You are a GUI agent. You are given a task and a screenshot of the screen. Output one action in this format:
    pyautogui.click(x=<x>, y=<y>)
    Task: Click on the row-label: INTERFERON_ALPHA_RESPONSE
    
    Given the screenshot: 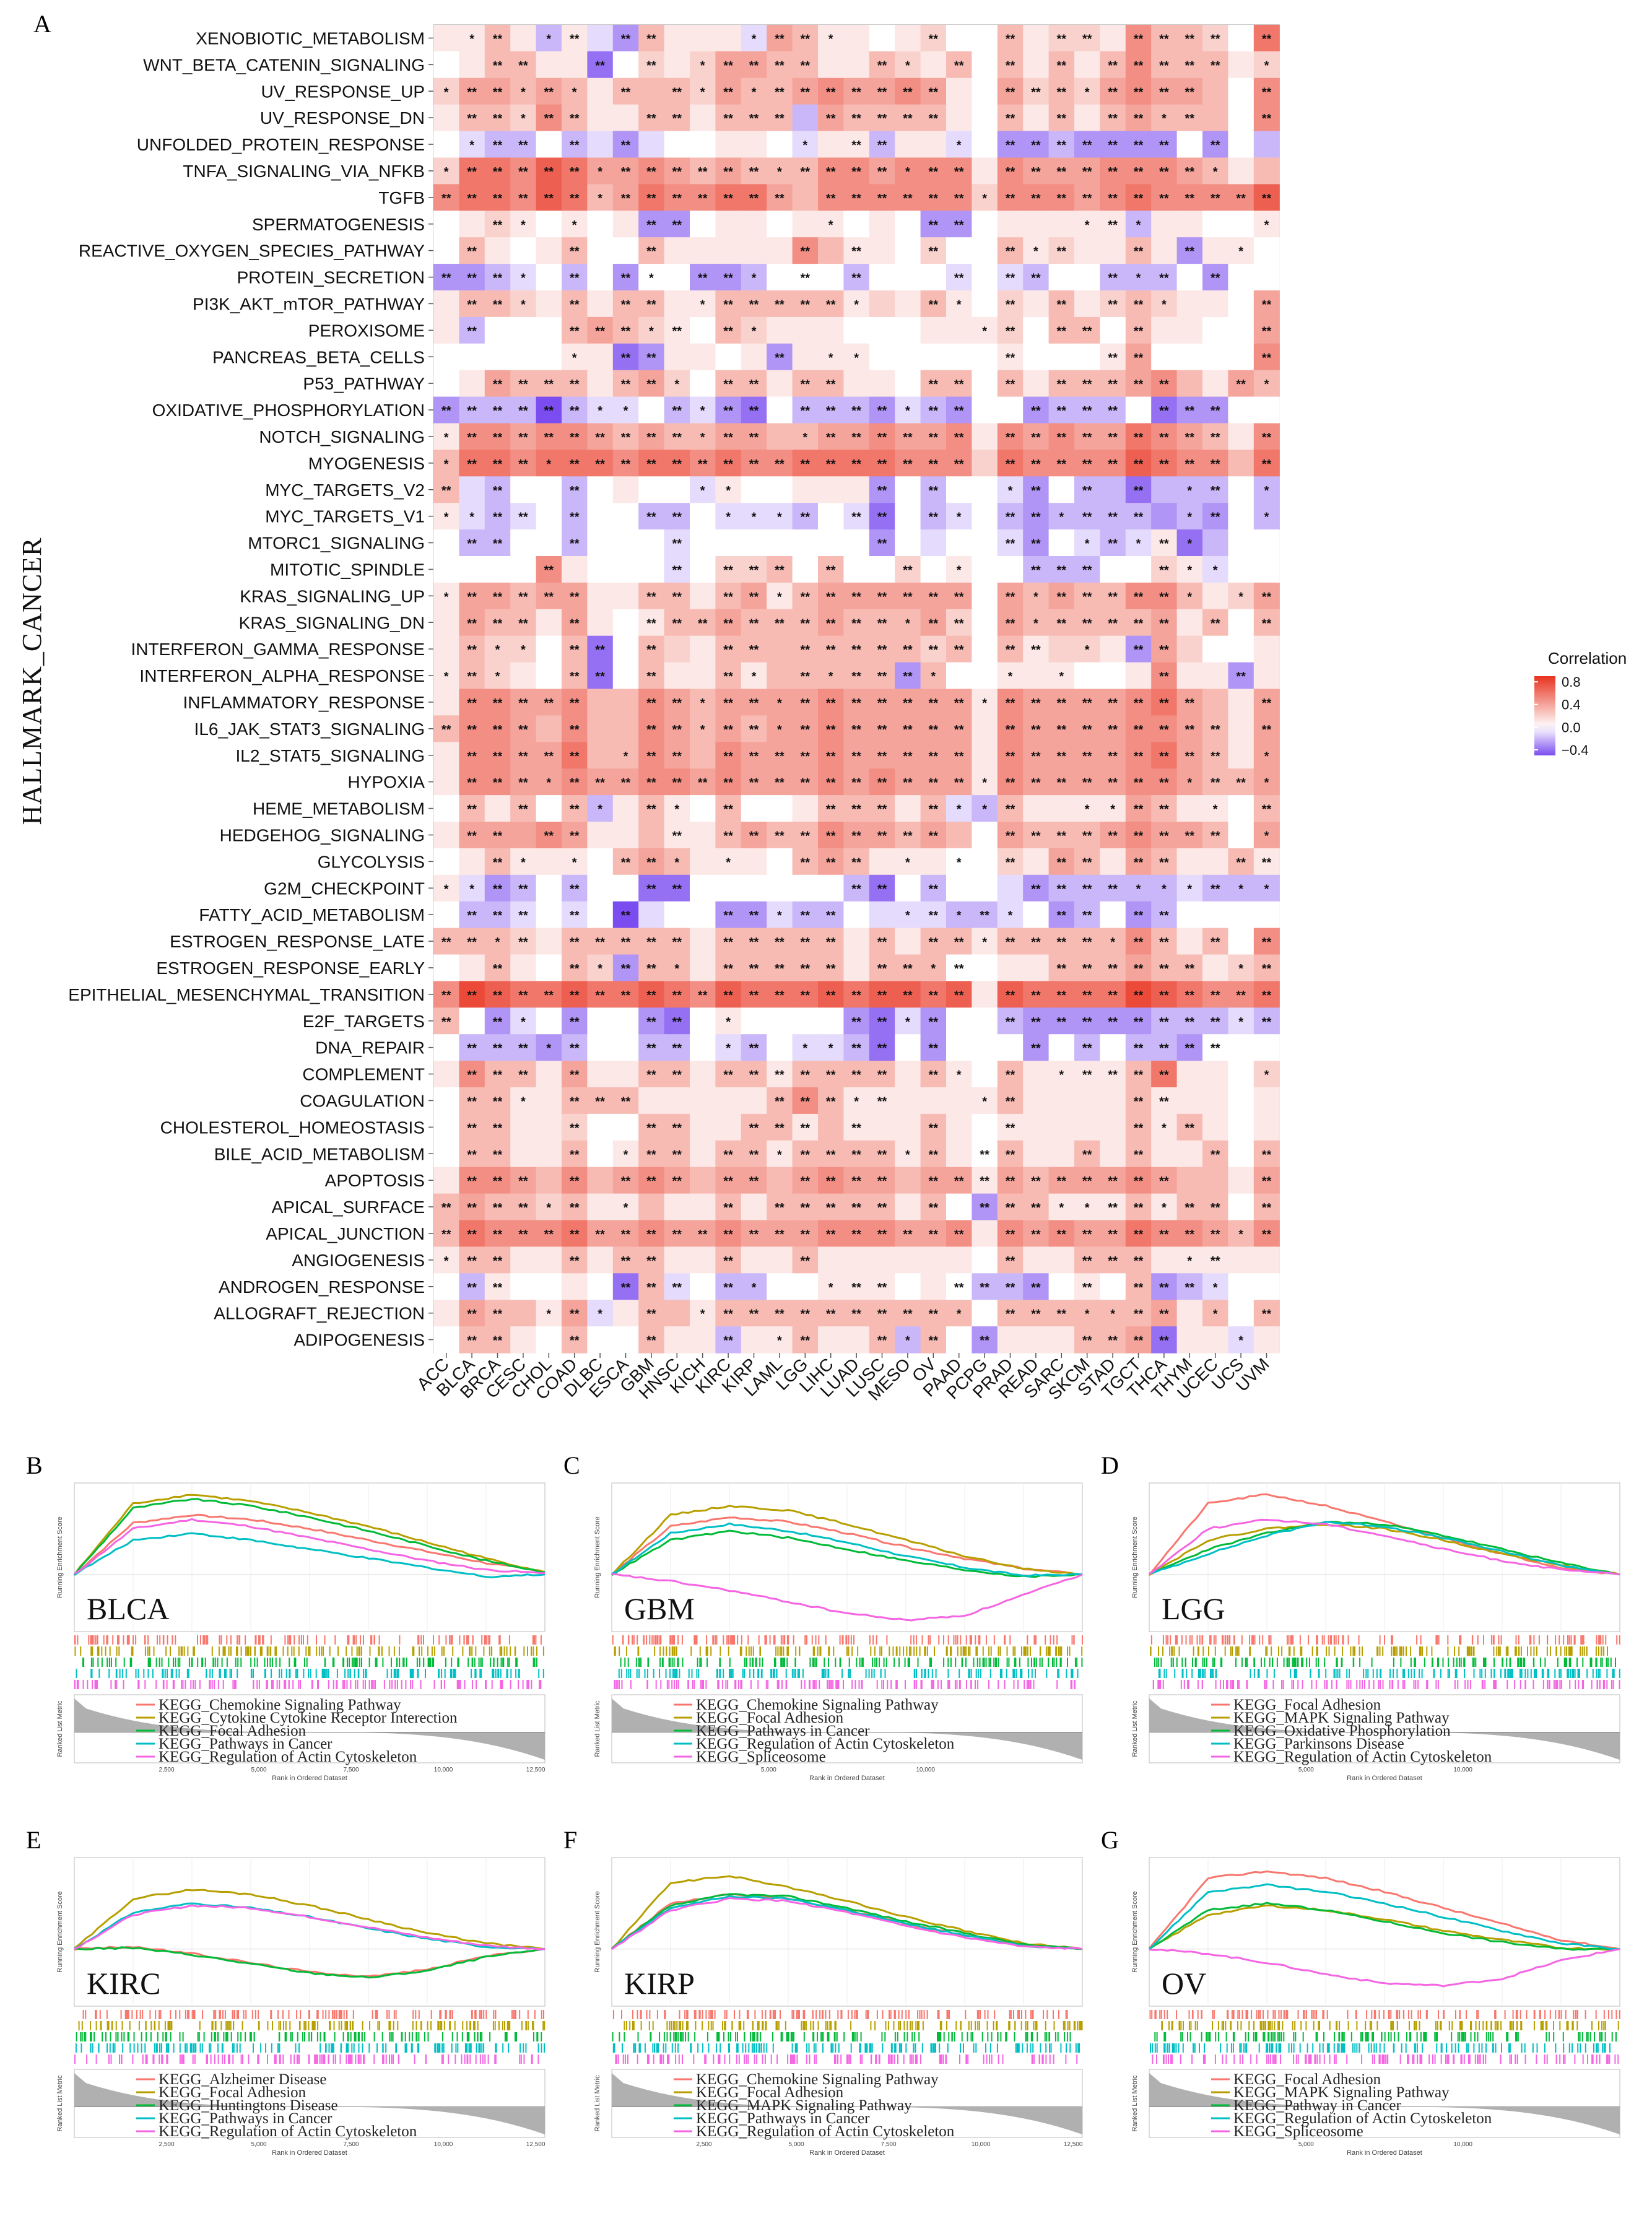 What is the action you would take?
    pyautogui.click(x=282, y=676)
    